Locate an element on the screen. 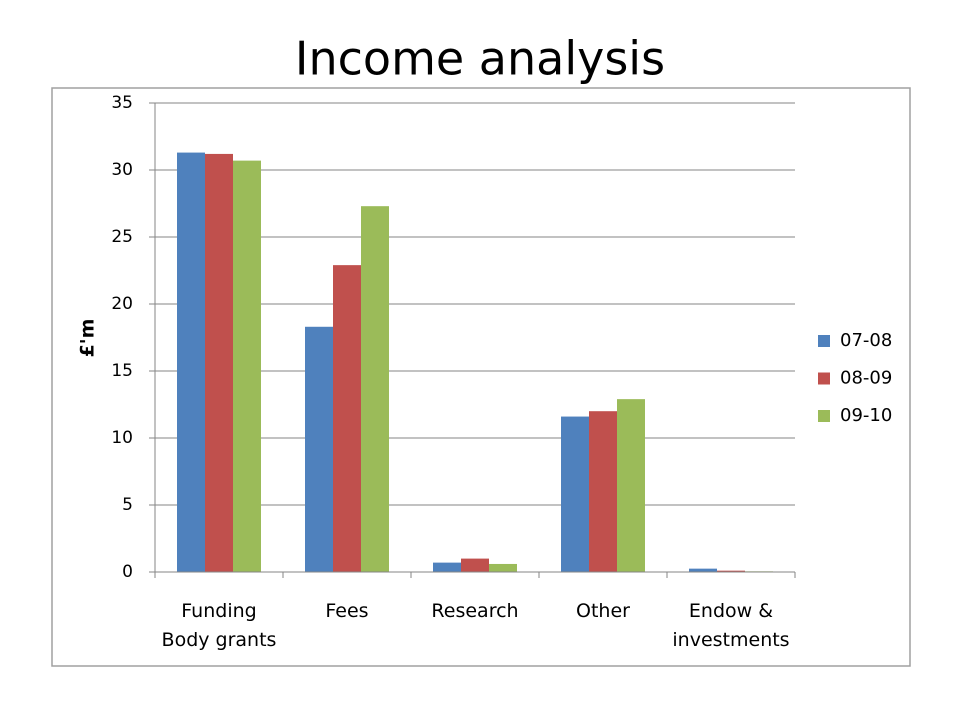 Image resolution: width=960 pixels, height=720 pixels. y-tick-label: 20 is located at coordinates (122, 304).